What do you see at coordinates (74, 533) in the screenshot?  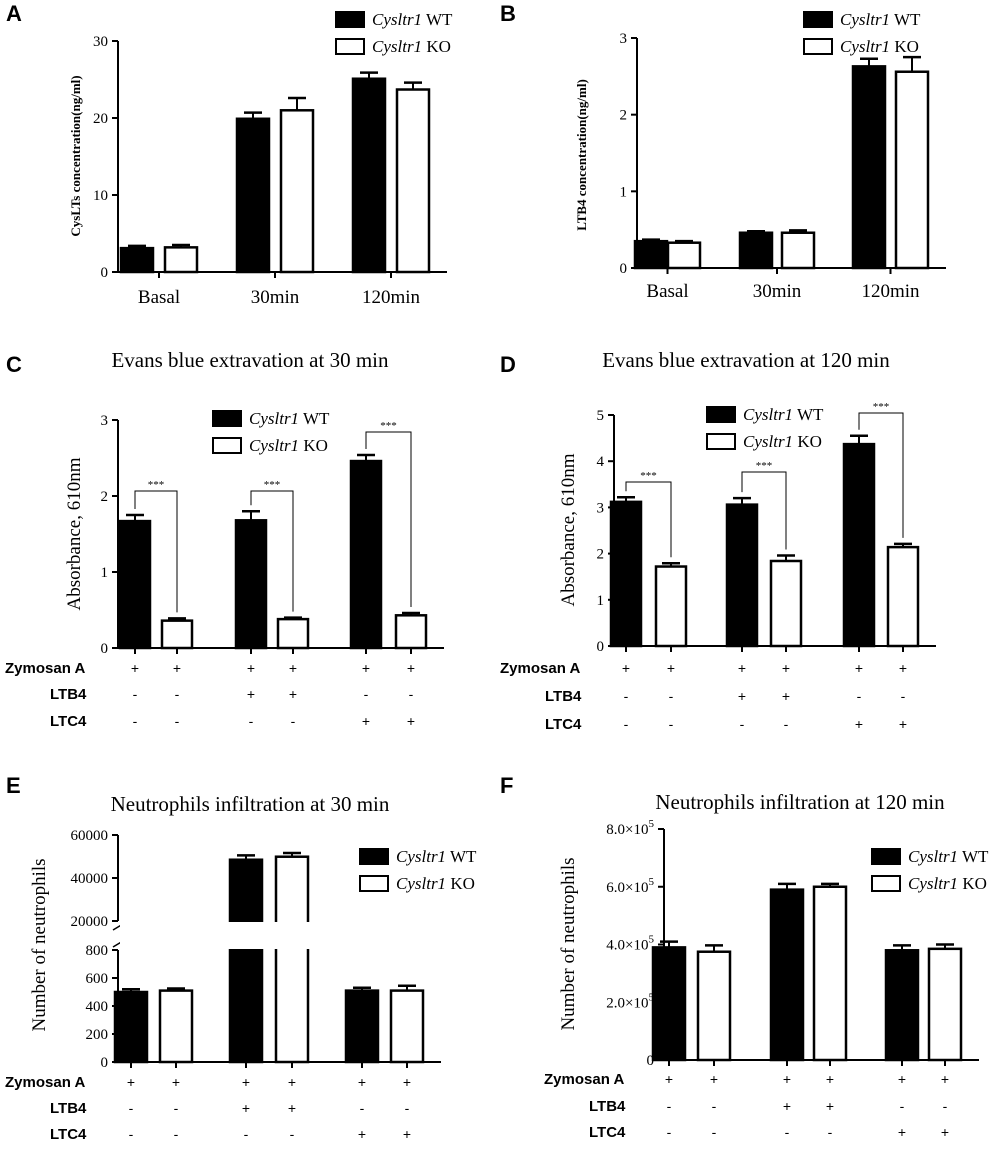 I see `y-axis-label: Absorbance, 610nm` at bounding box center [74, 533].